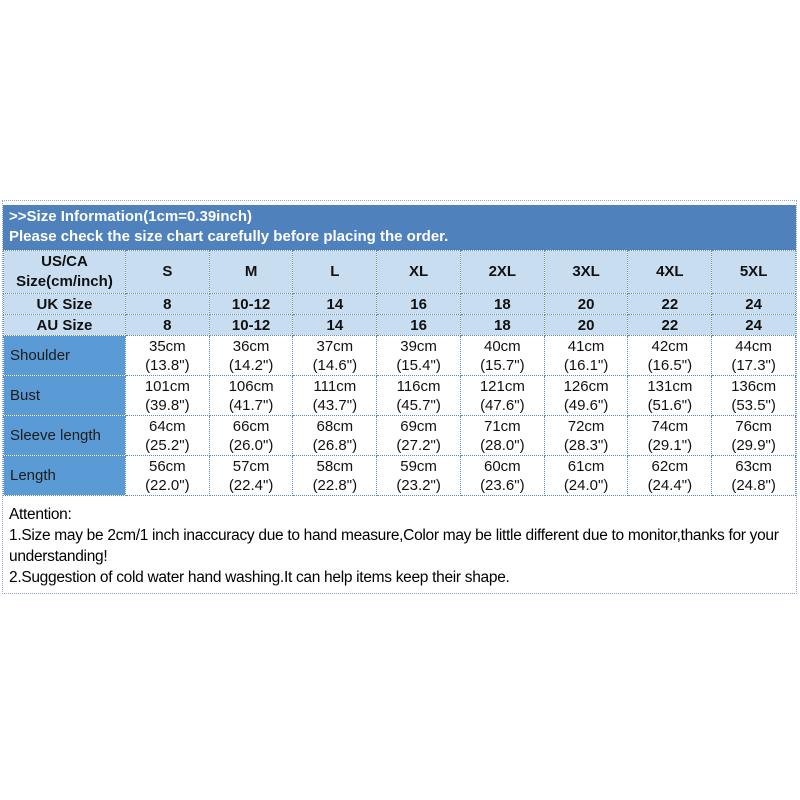  What do you see at coordinates (753, 346) in the screenshot?
I see `measurement-cm: 44cm` at bounding box center [753, 346].